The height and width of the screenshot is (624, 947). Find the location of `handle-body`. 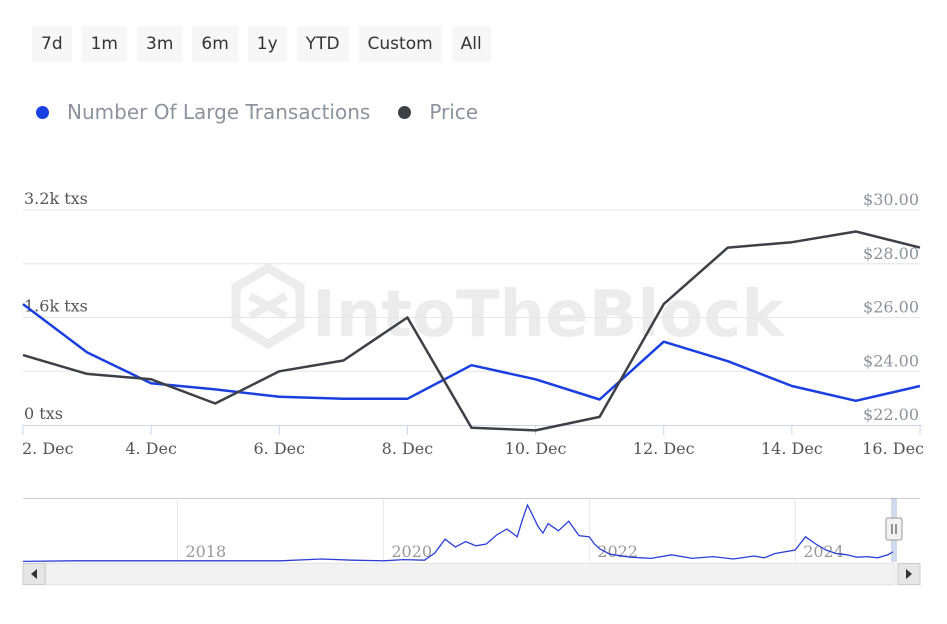

handle-body is located at coordinates (894, 529).